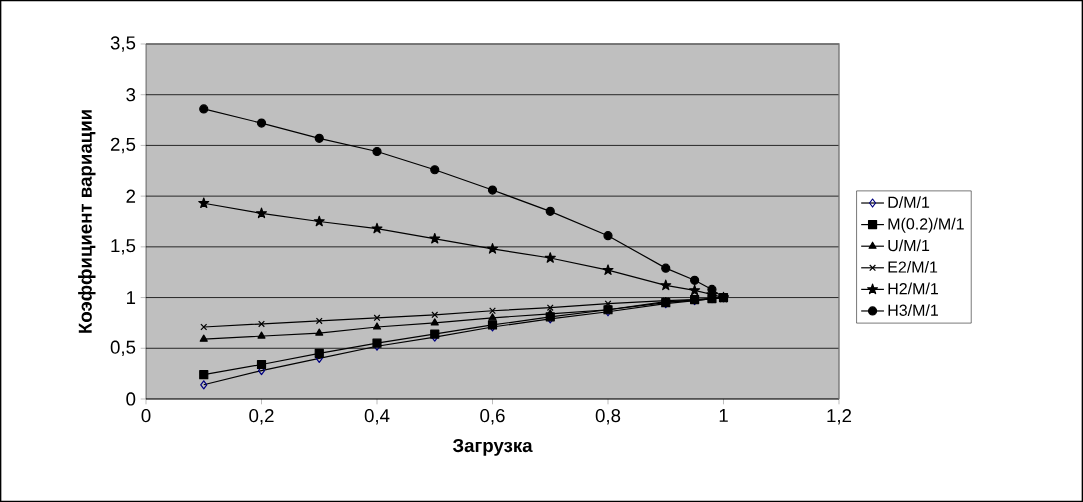 Image resolution: width=1083 pixels, height=502 pixels. What do you see at coordinates (261, 417) in the screenshot?
I see `x-tick-label: 0,2` at bounding box center [261, 417].